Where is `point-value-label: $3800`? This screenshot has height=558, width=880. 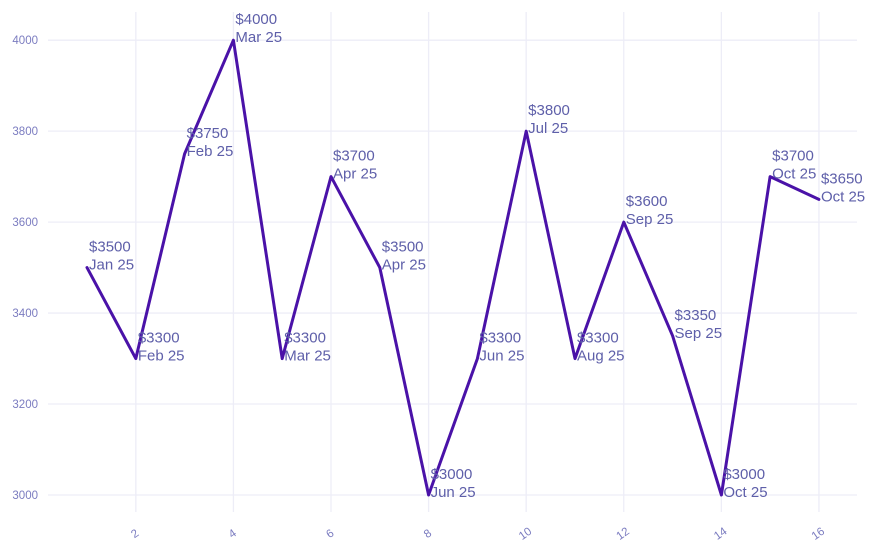
point-value-label: $3800 is located at coordinates (549, 110).